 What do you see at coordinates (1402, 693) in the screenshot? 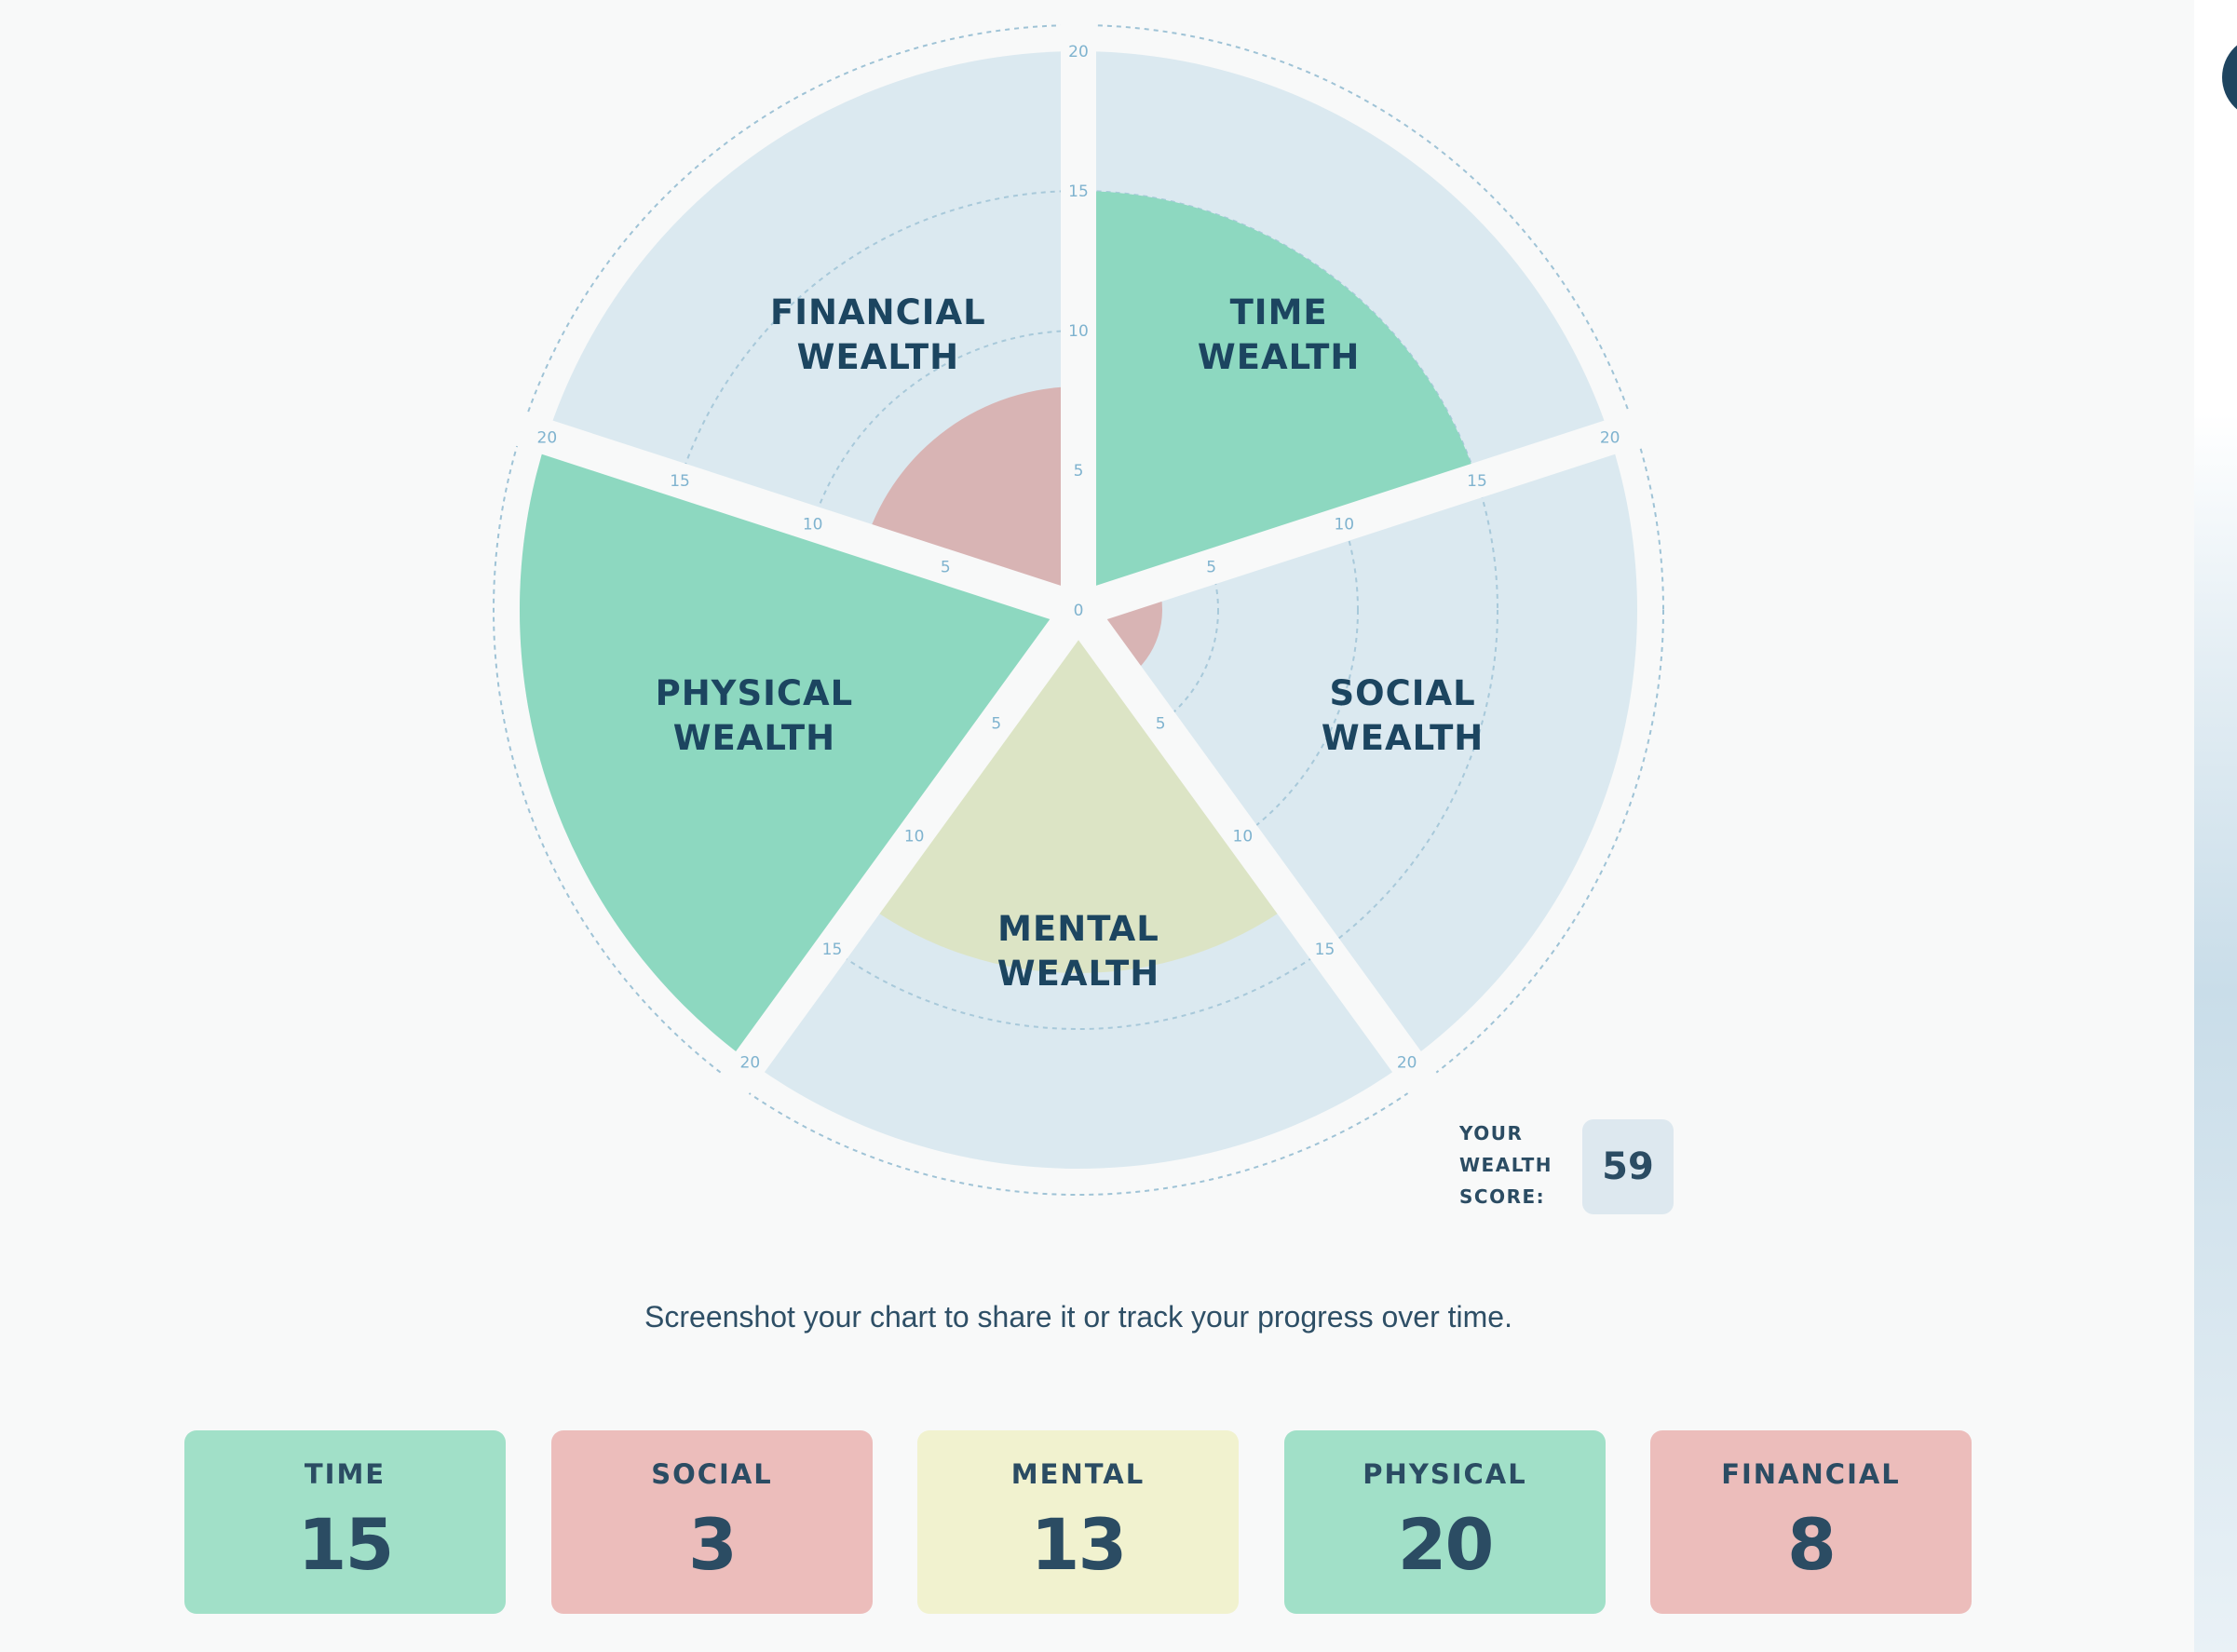
I see `segment-label: SOCIAL` at bounding box center [1402, 693].